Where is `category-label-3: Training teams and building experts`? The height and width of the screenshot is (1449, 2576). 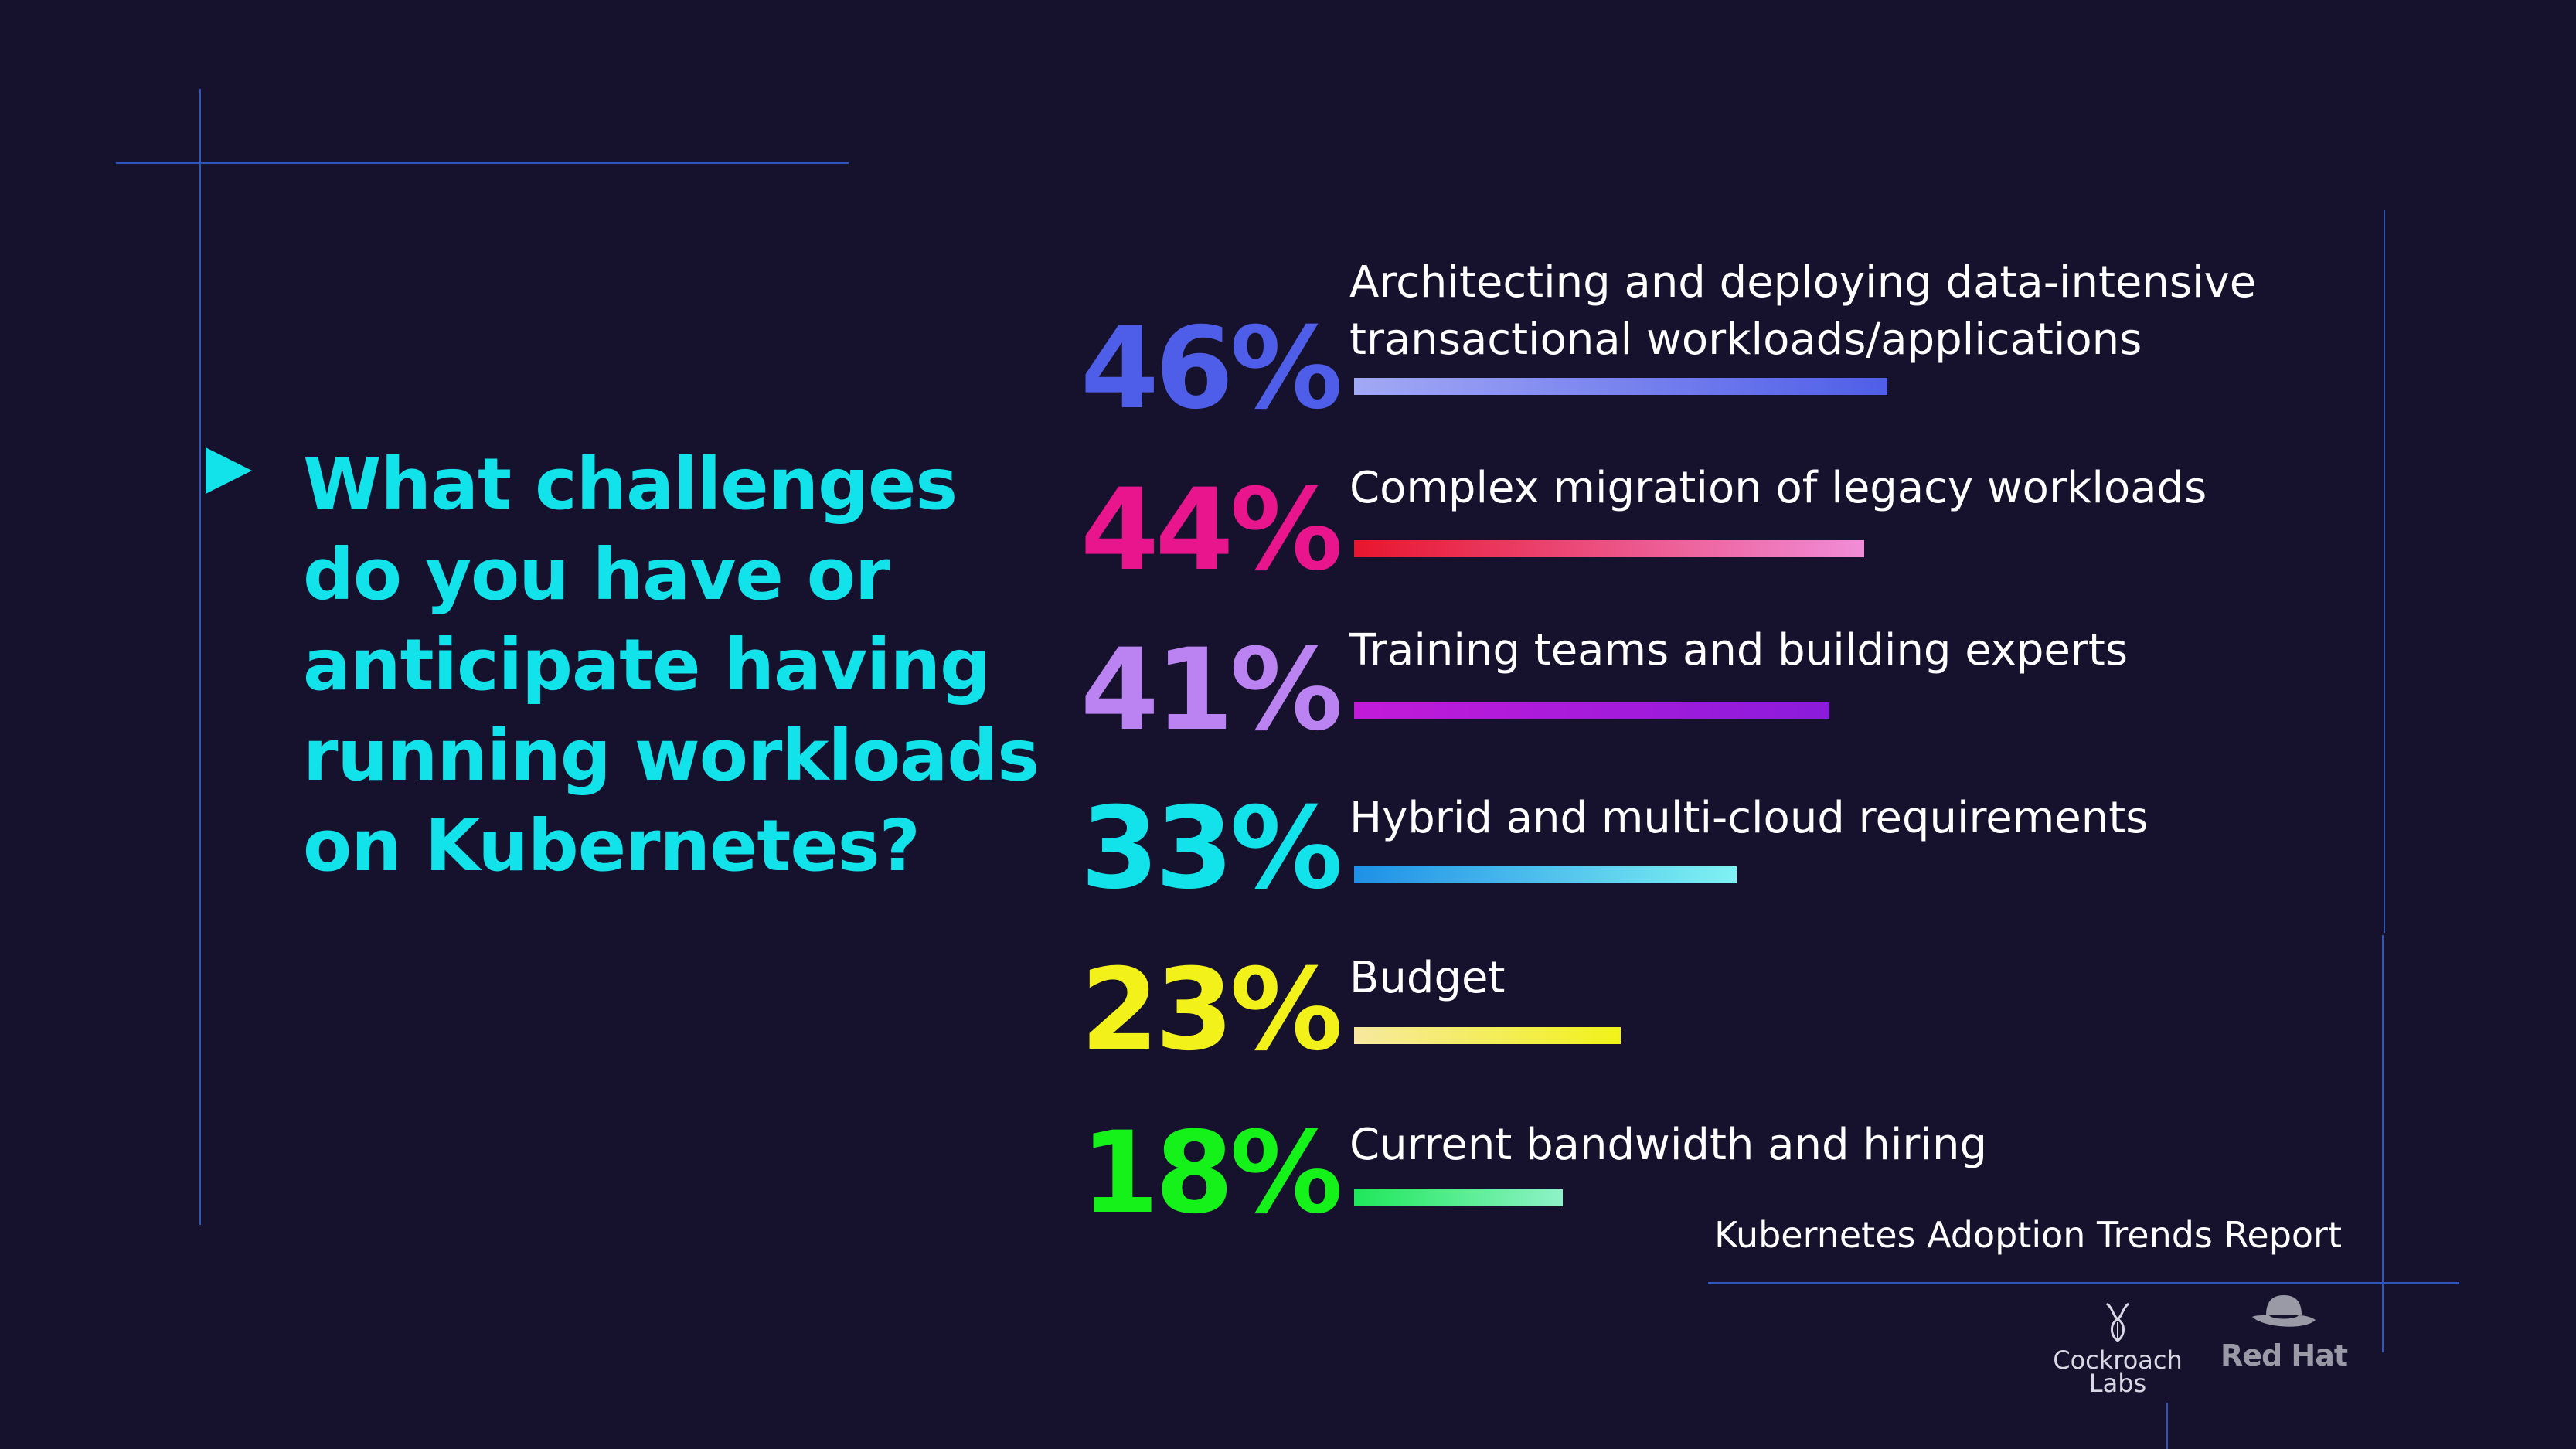
category-label-3: Training teams and building experts is located at coordinates (1739, 650).